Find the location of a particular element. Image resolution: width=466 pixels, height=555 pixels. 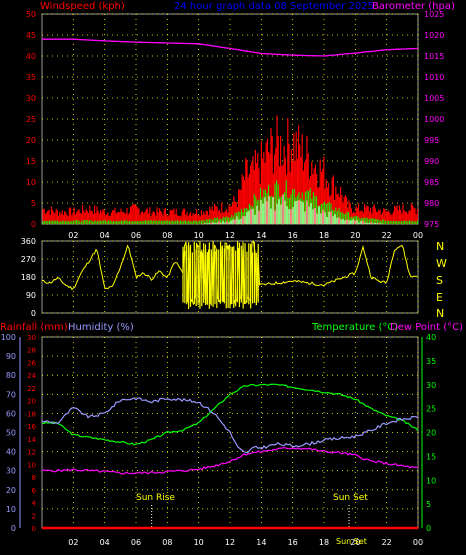

compass-label-w: W is located at coordinates (441, 263).